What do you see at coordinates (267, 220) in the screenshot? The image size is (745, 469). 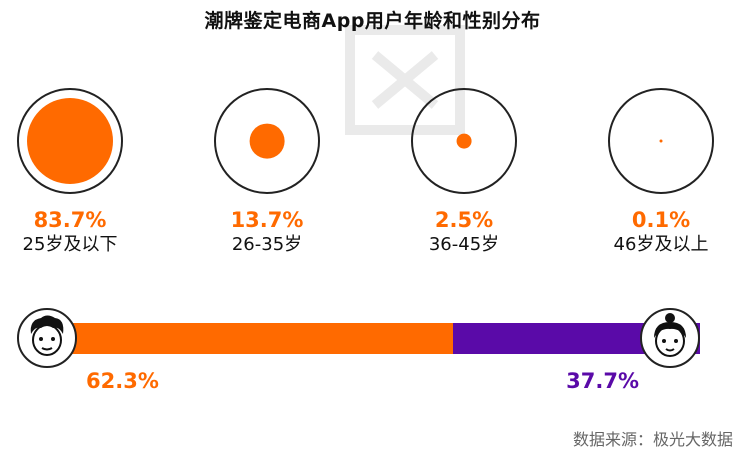 I see `age-percent-label: 13.7%` at bounding box center [267, 220].